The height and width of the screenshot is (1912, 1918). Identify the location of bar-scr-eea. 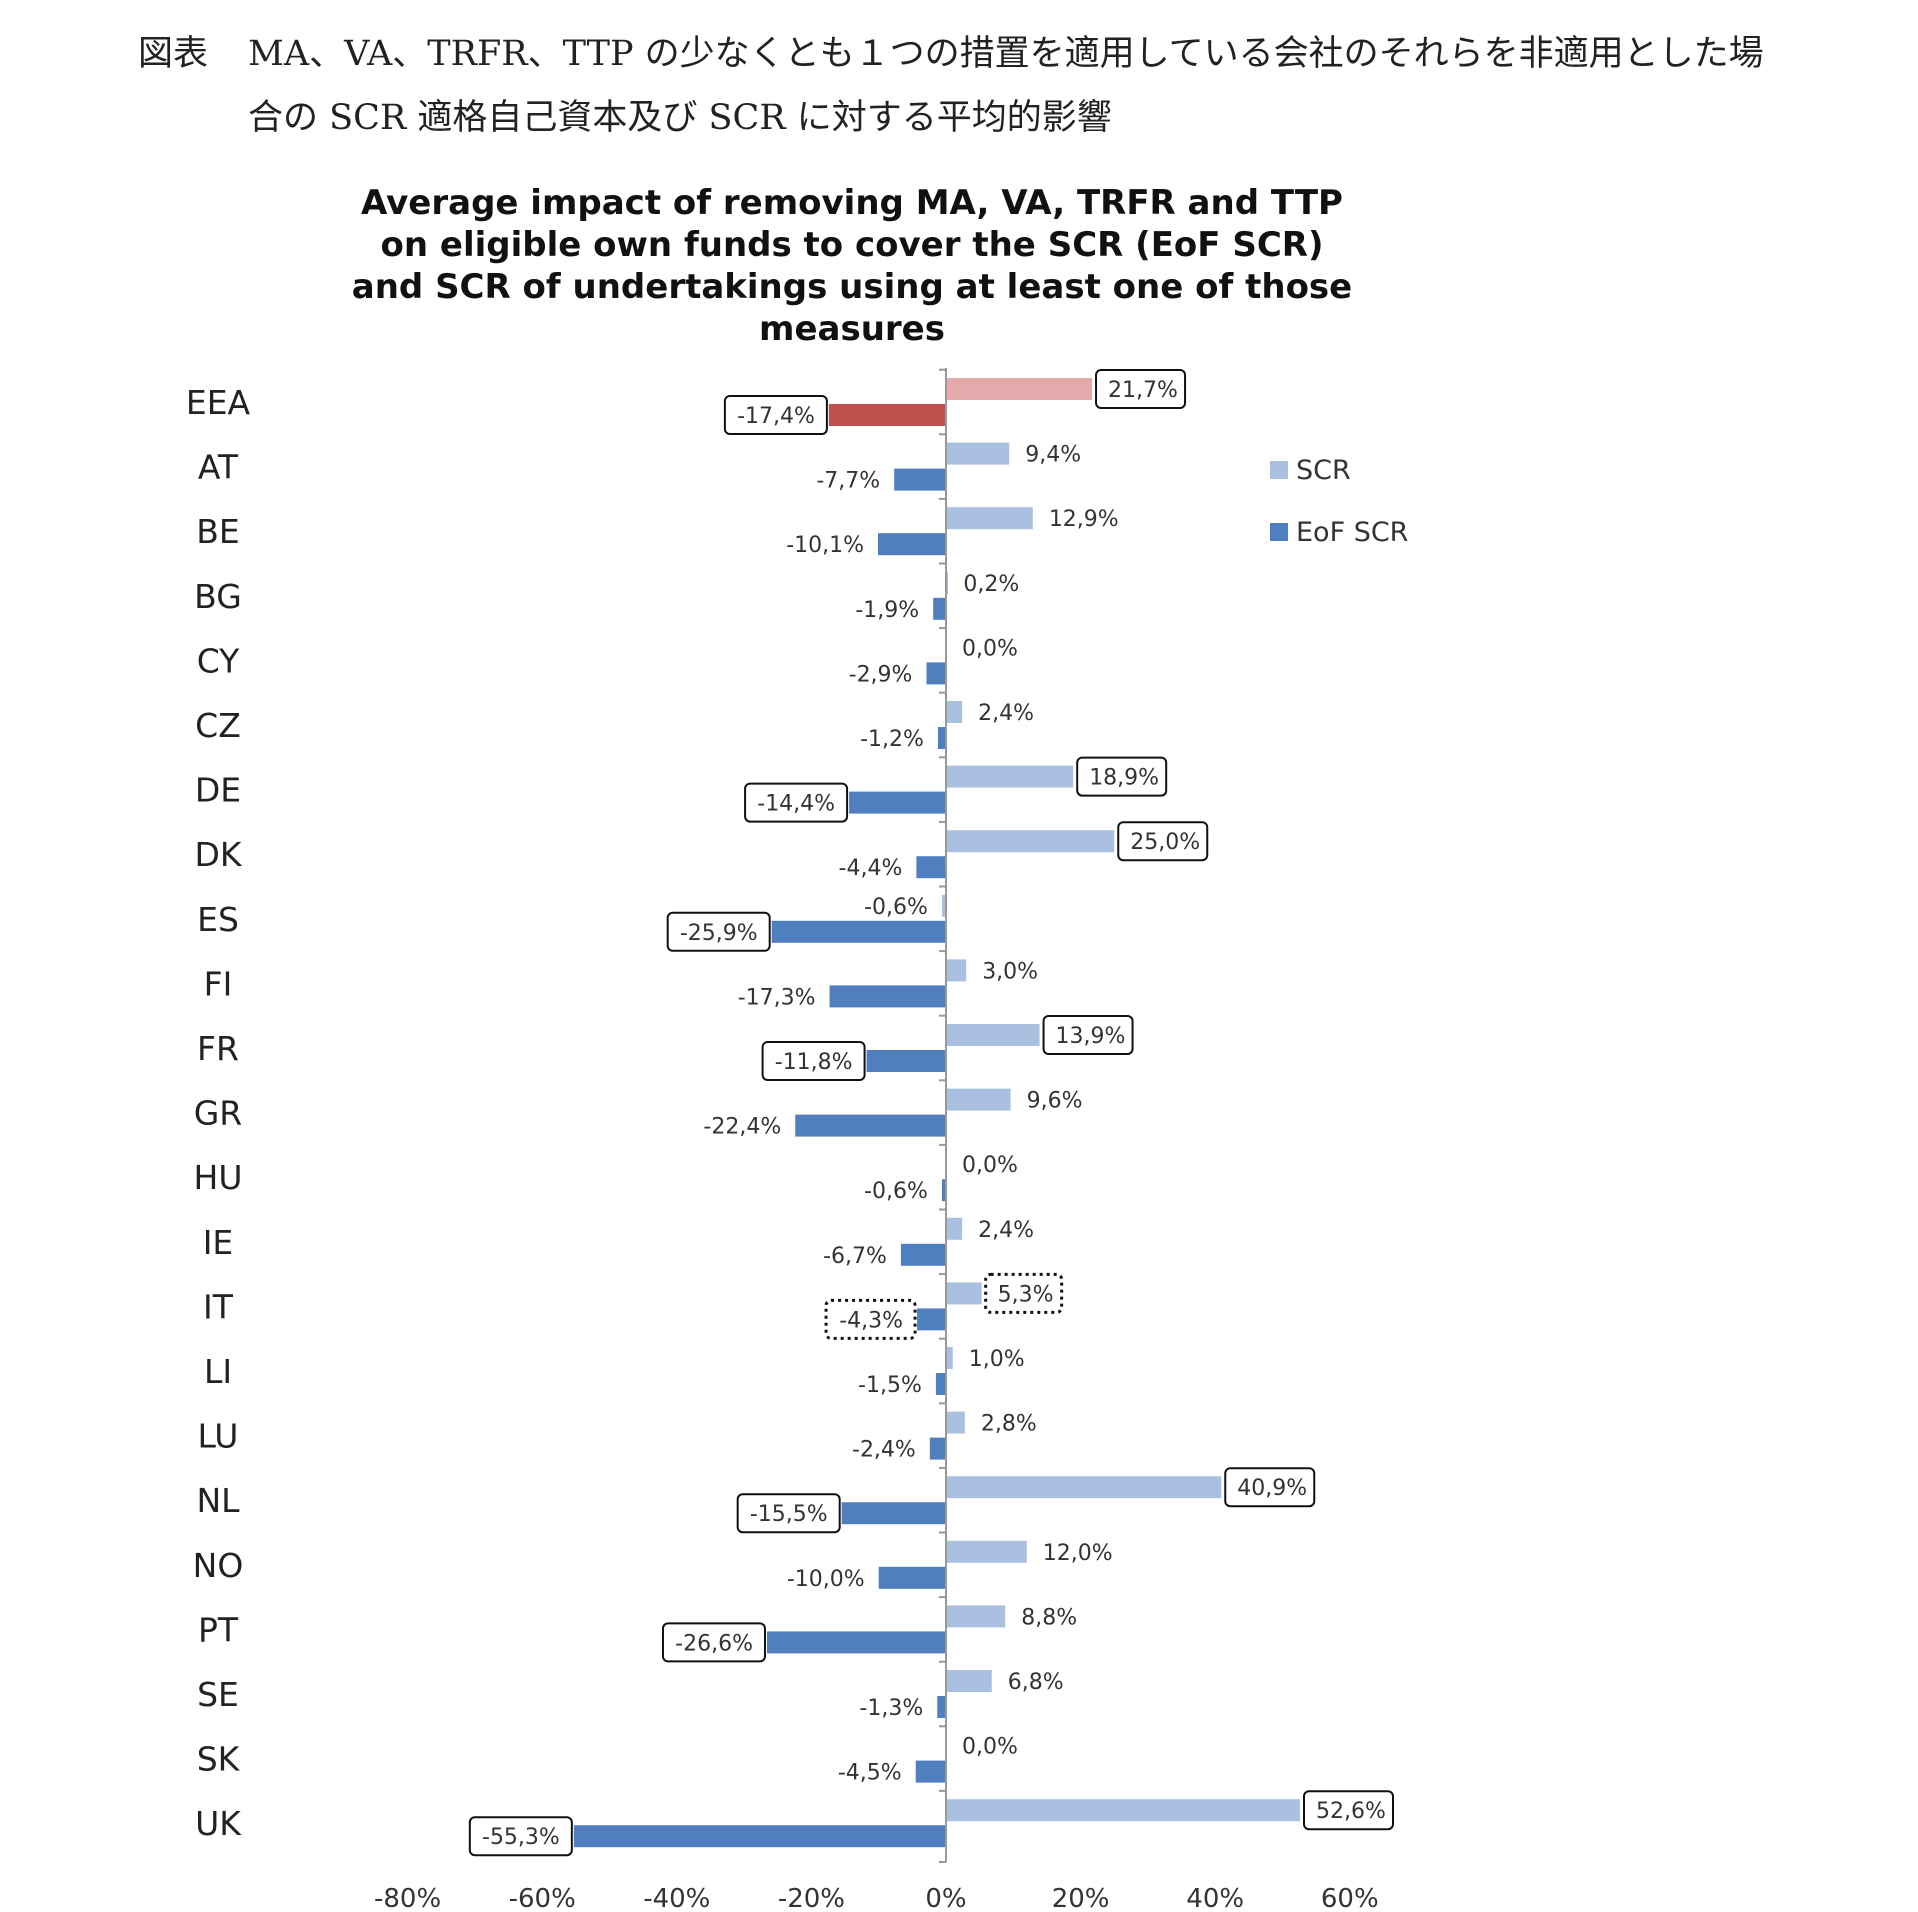
(1019, 389).